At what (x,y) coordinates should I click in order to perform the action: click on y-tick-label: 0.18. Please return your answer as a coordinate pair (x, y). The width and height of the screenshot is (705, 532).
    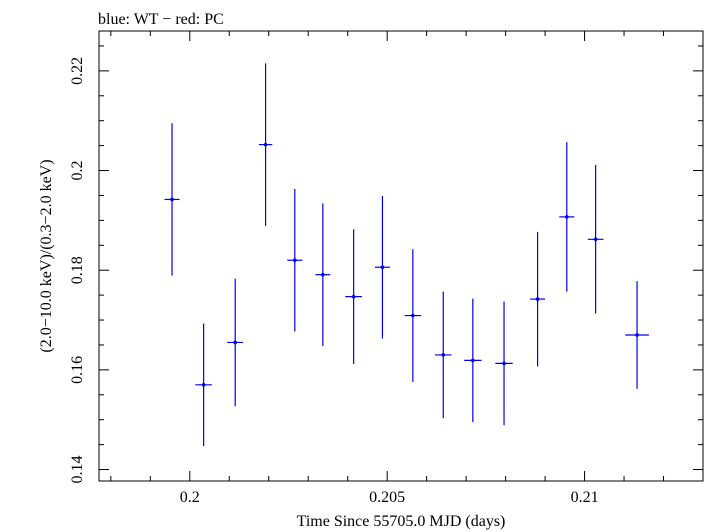
    Looking at the image, I should click on (77, 270).